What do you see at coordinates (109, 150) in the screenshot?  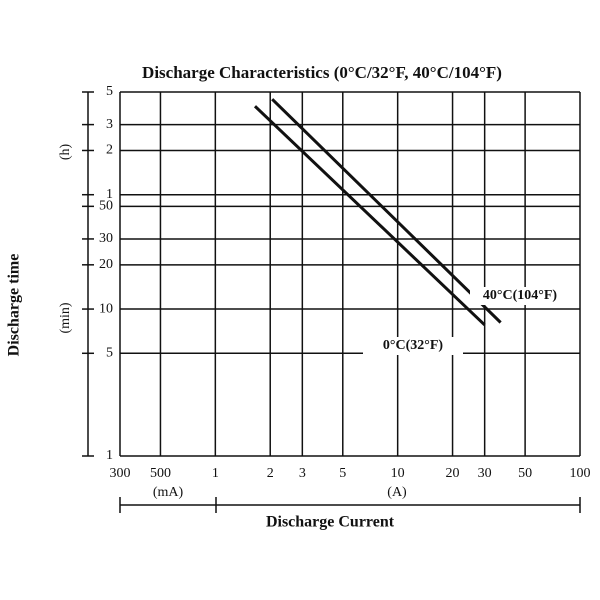 I see `y-tick-label: 2` at bounding box center [109, 150].